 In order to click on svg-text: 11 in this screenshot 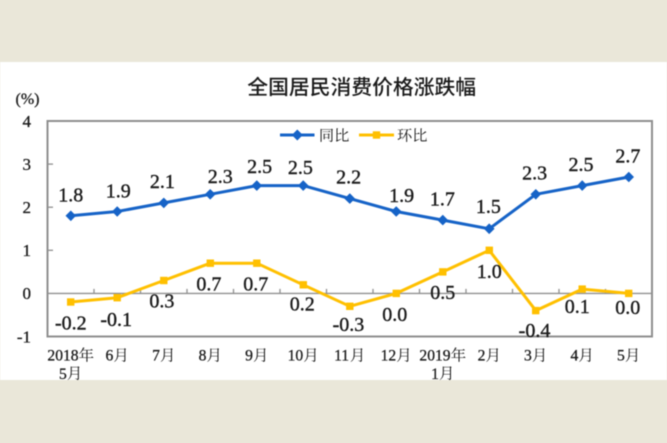, I will do `click(341, 356)`.